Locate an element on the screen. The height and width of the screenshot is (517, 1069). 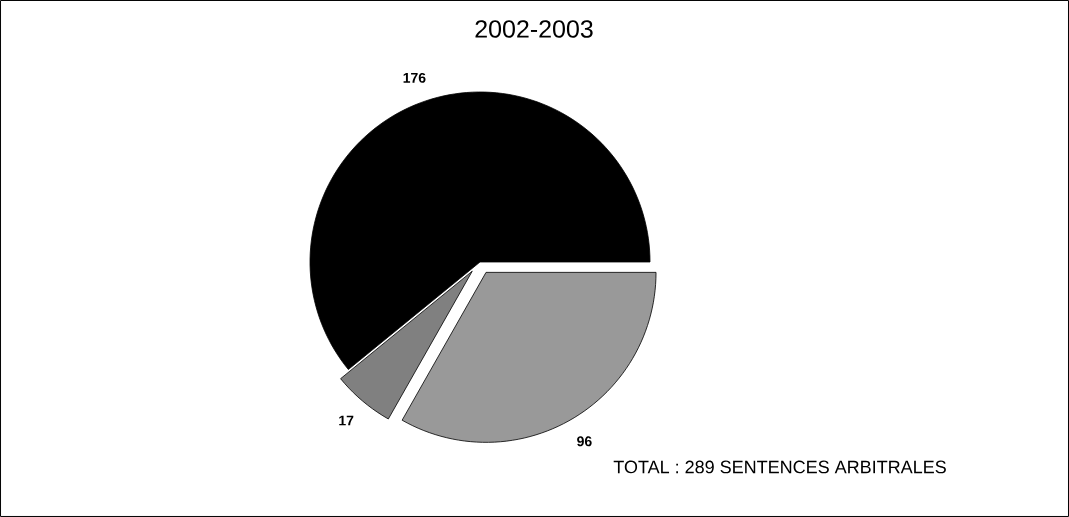
data-label: 96 is located at coordinates (584, 441).